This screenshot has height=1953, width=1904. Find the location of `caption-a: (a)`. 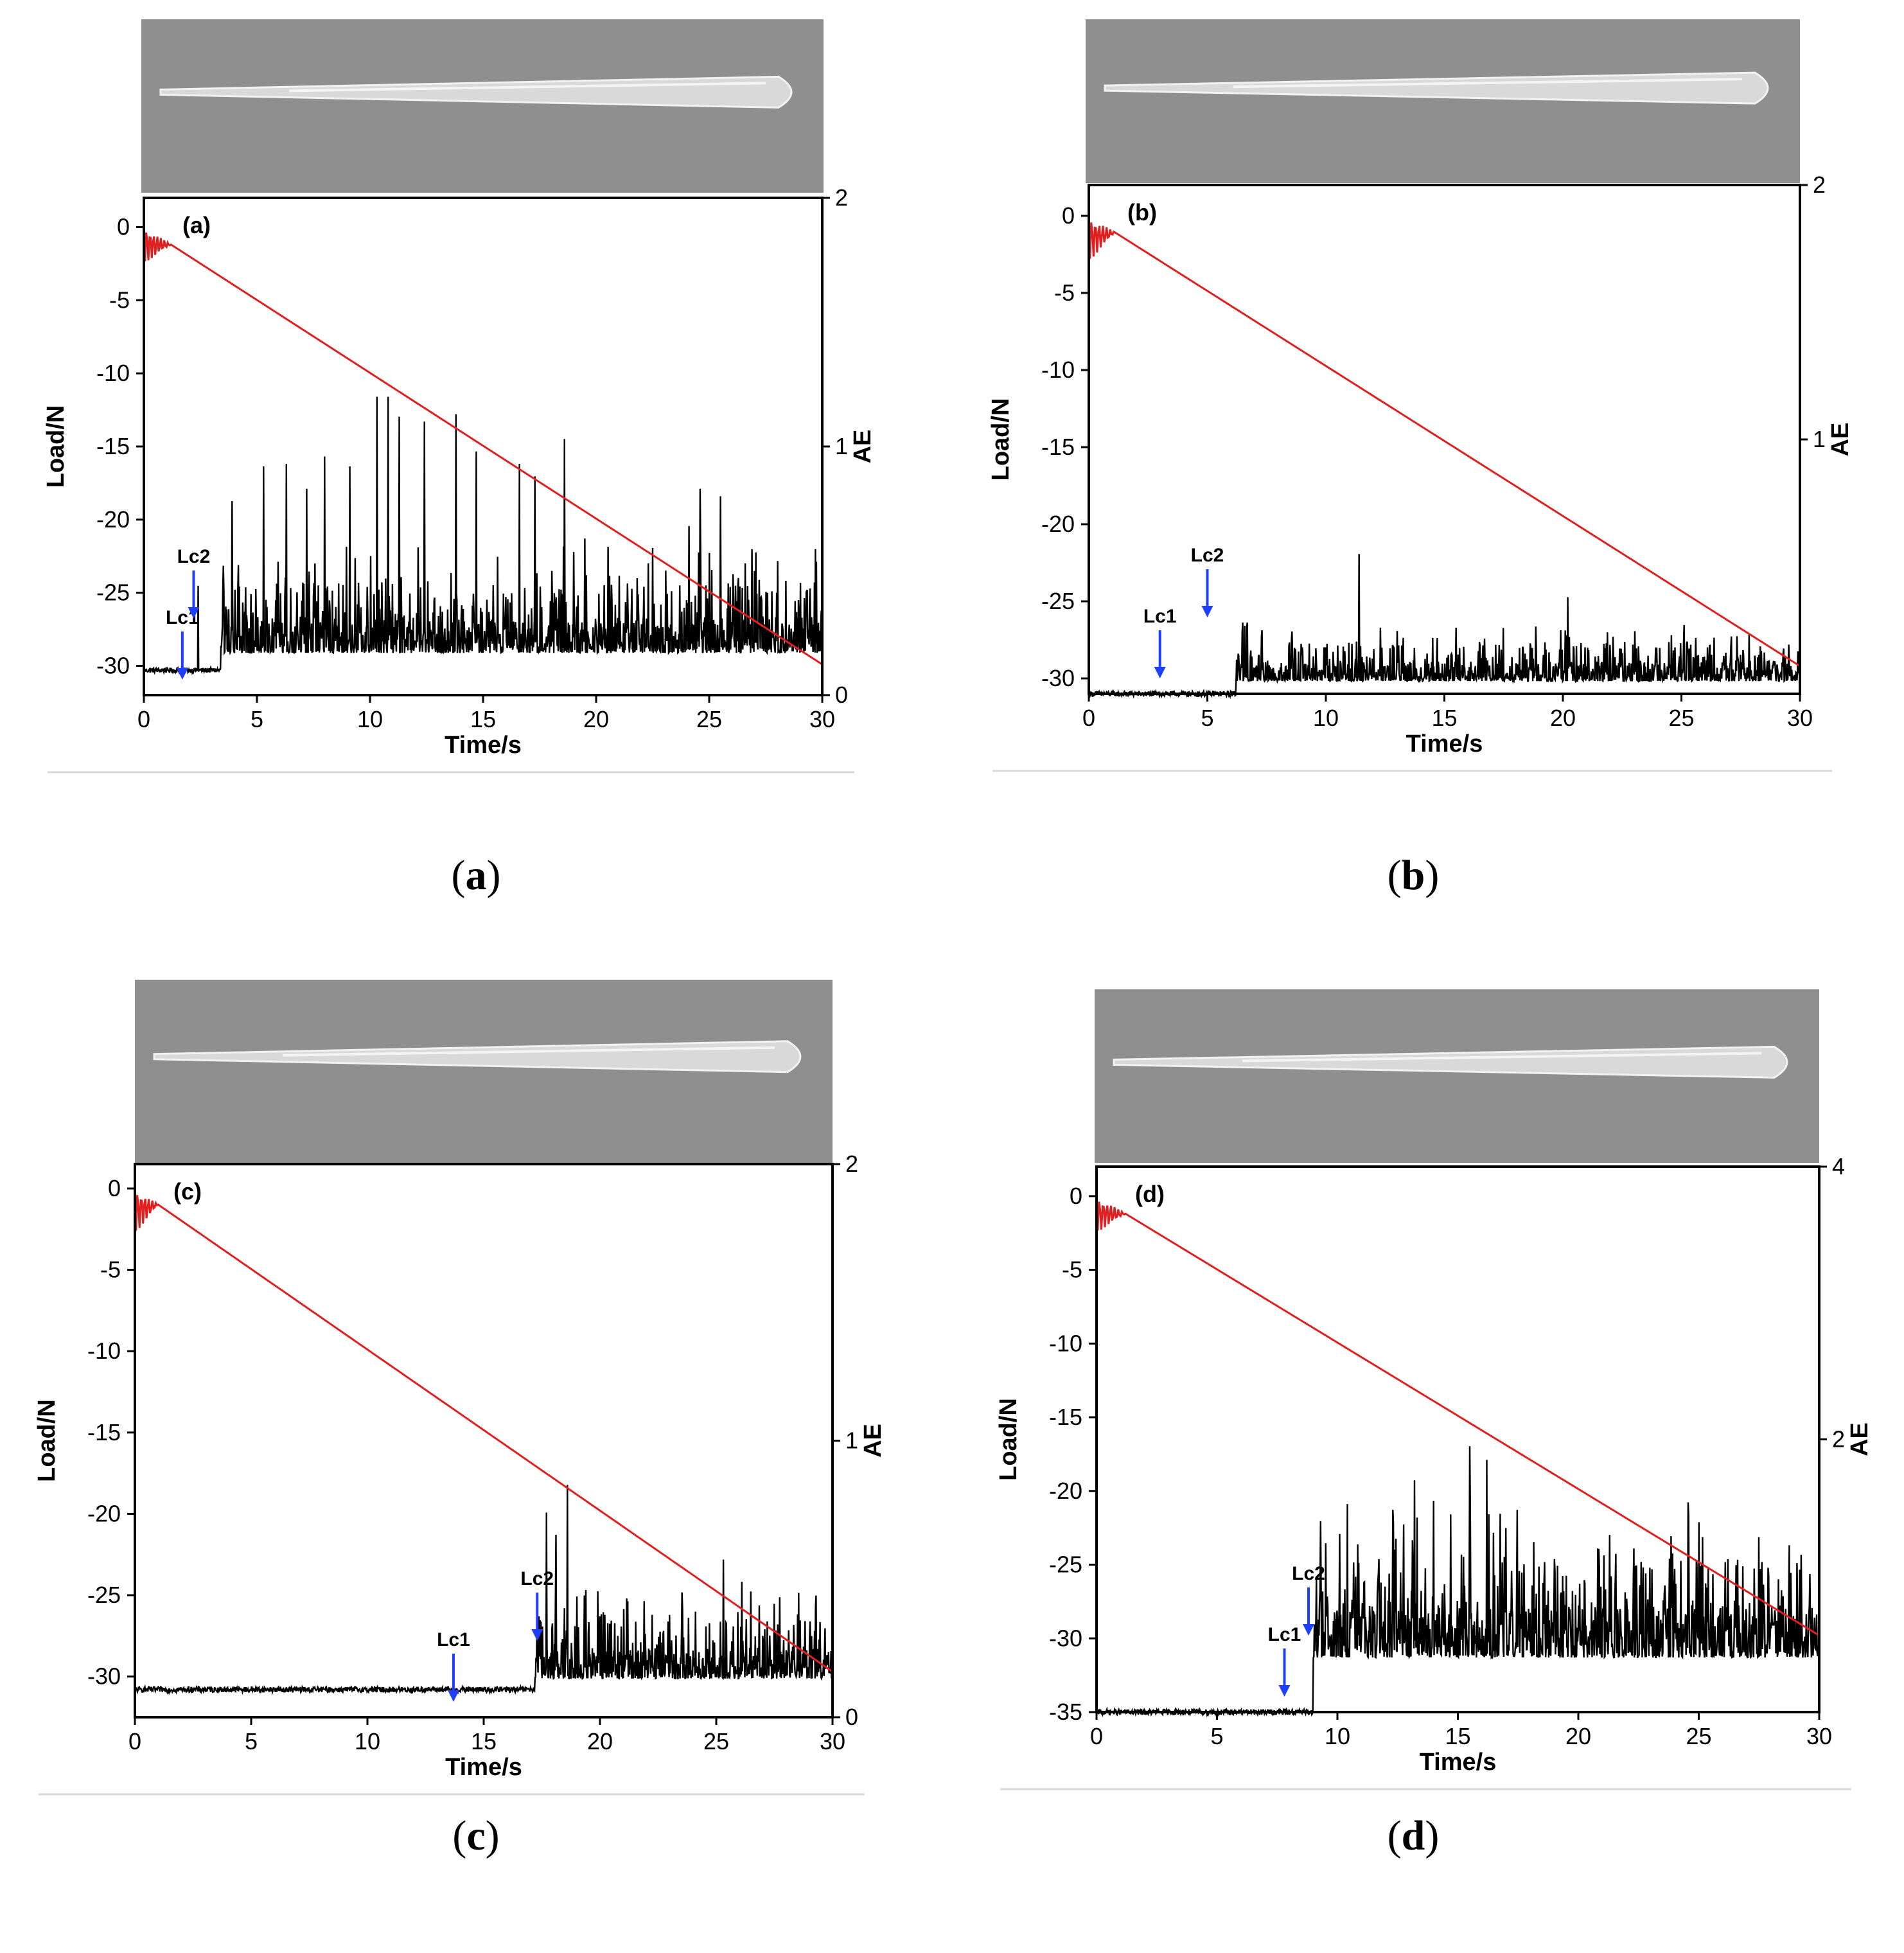

caption-a: (a) is located at coordinates (476, 875).